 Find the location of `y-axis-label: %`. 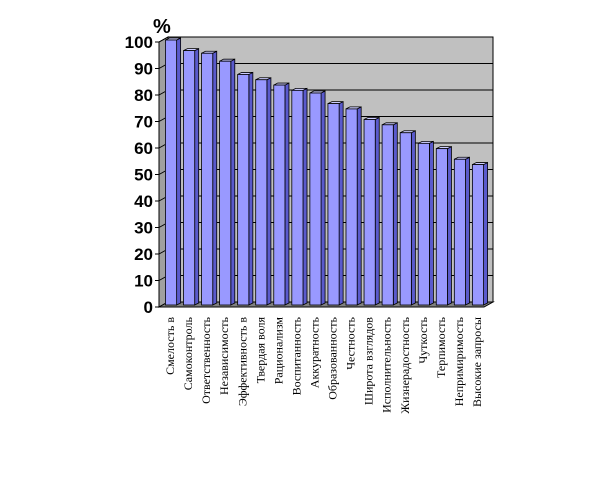

y-axis-label: % is located at coordinates (162, 27).